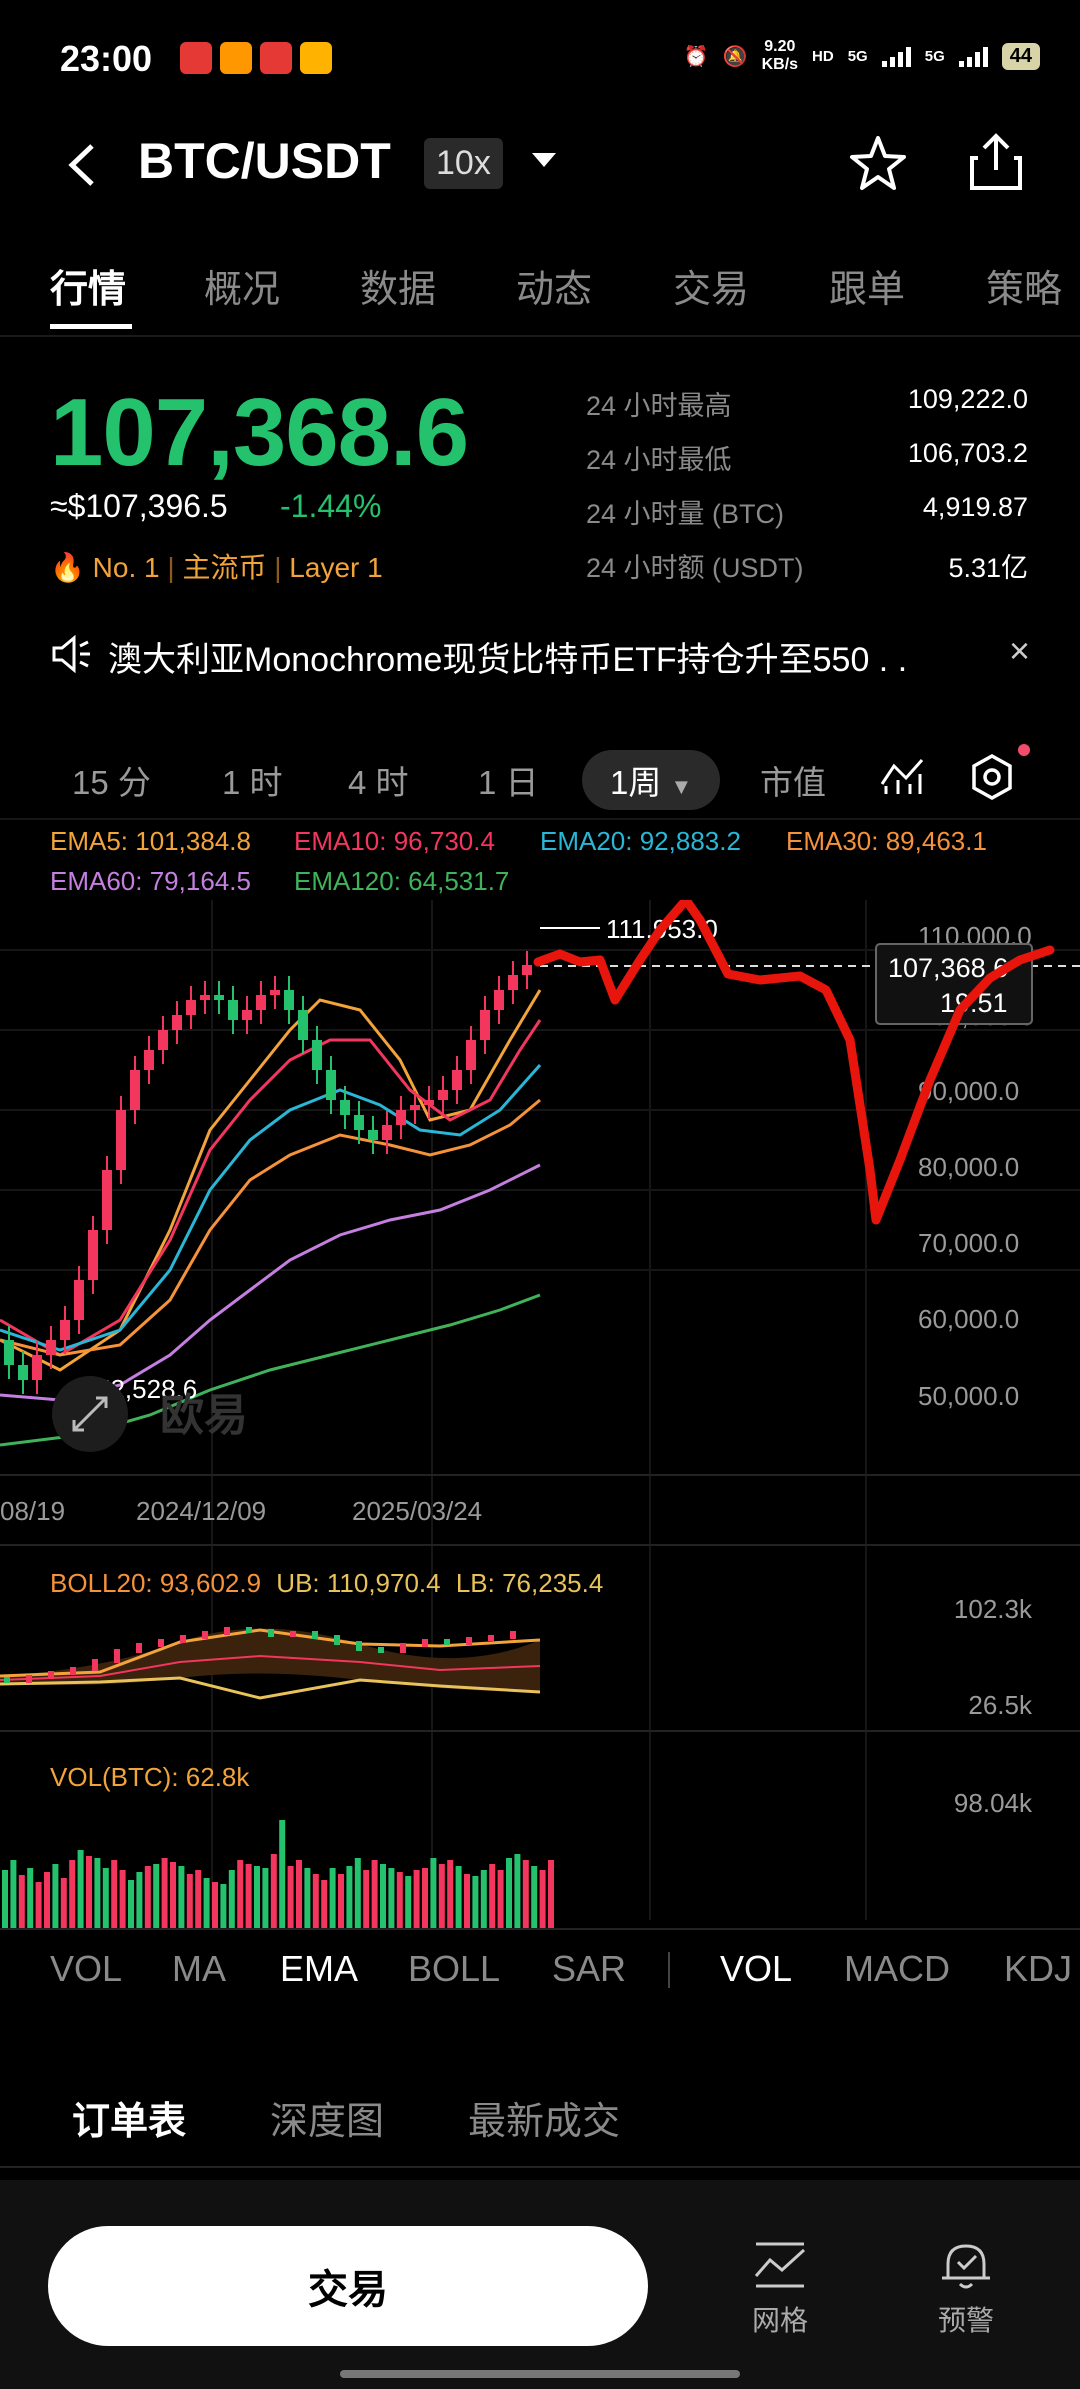  Describe the element at coordinates (968, 1091) in the screenshot. I see `y-tick: 90,000.0` at that location.